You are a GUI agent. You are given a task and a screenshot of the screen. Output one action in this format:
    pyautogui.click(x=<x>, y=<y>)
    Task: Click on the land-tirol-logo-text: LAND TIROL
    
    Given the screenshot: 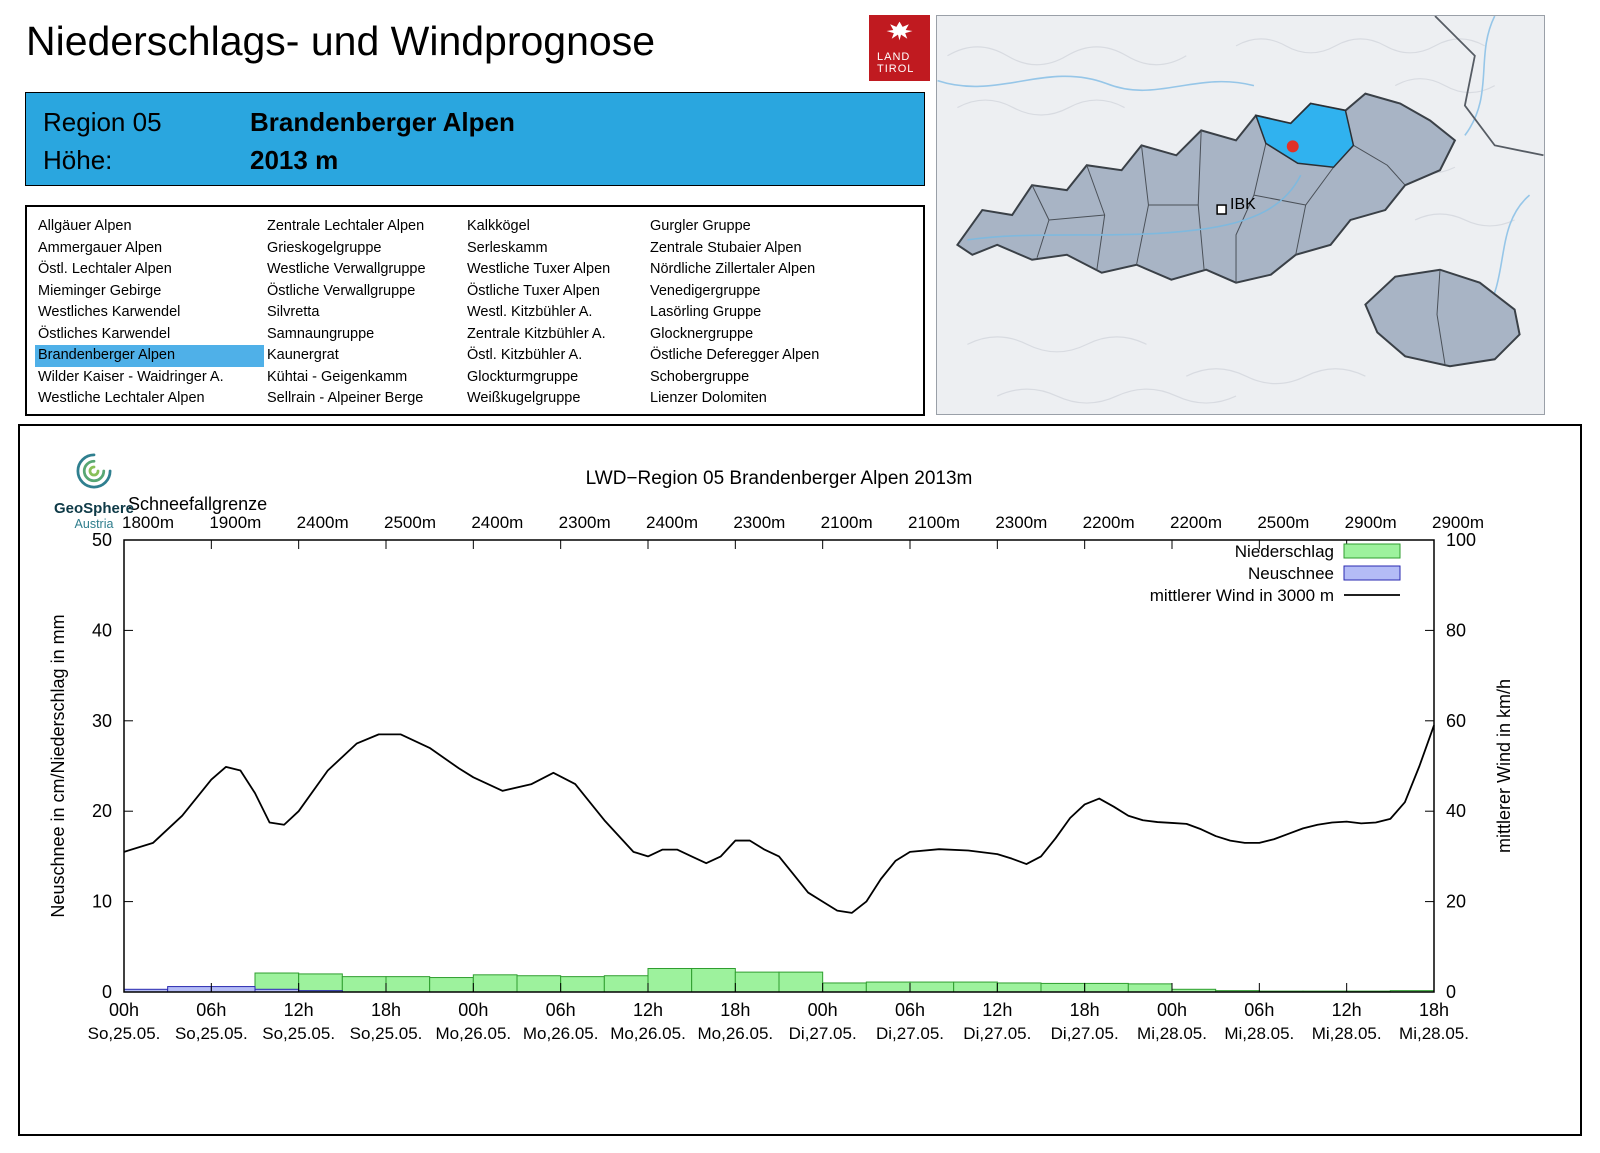 What is the action you would take?
    pyautogui.click(x=899, y=63)
    